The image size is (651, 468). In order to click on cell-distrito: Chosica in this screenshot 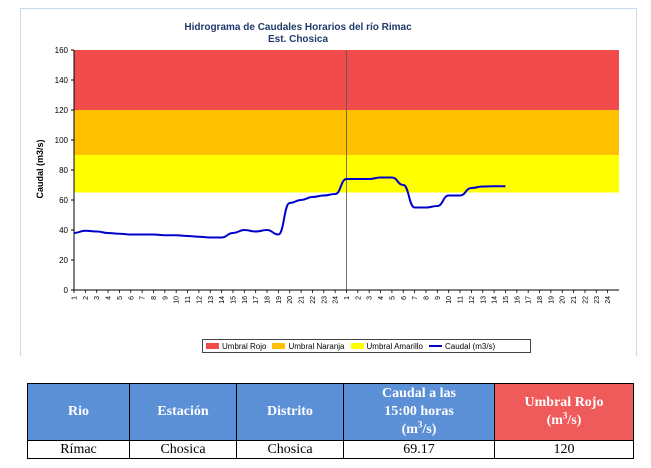, I will do `click(290, 449)`.